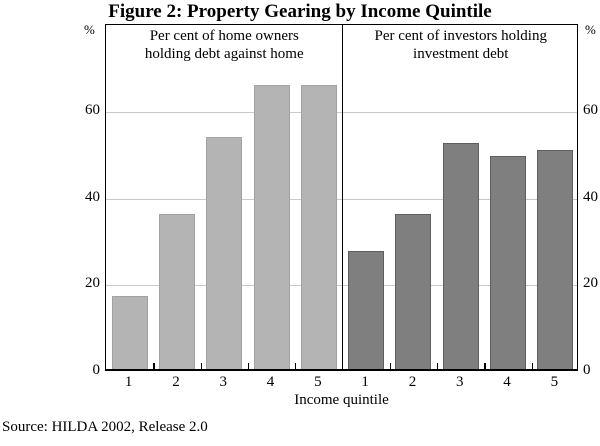 The height and width of the screenshot is (446, 600). What do you see at coordinates (89, 29) in the screenshot?
I see `y-unit-label-left: %` at bounding box center [89, 29].